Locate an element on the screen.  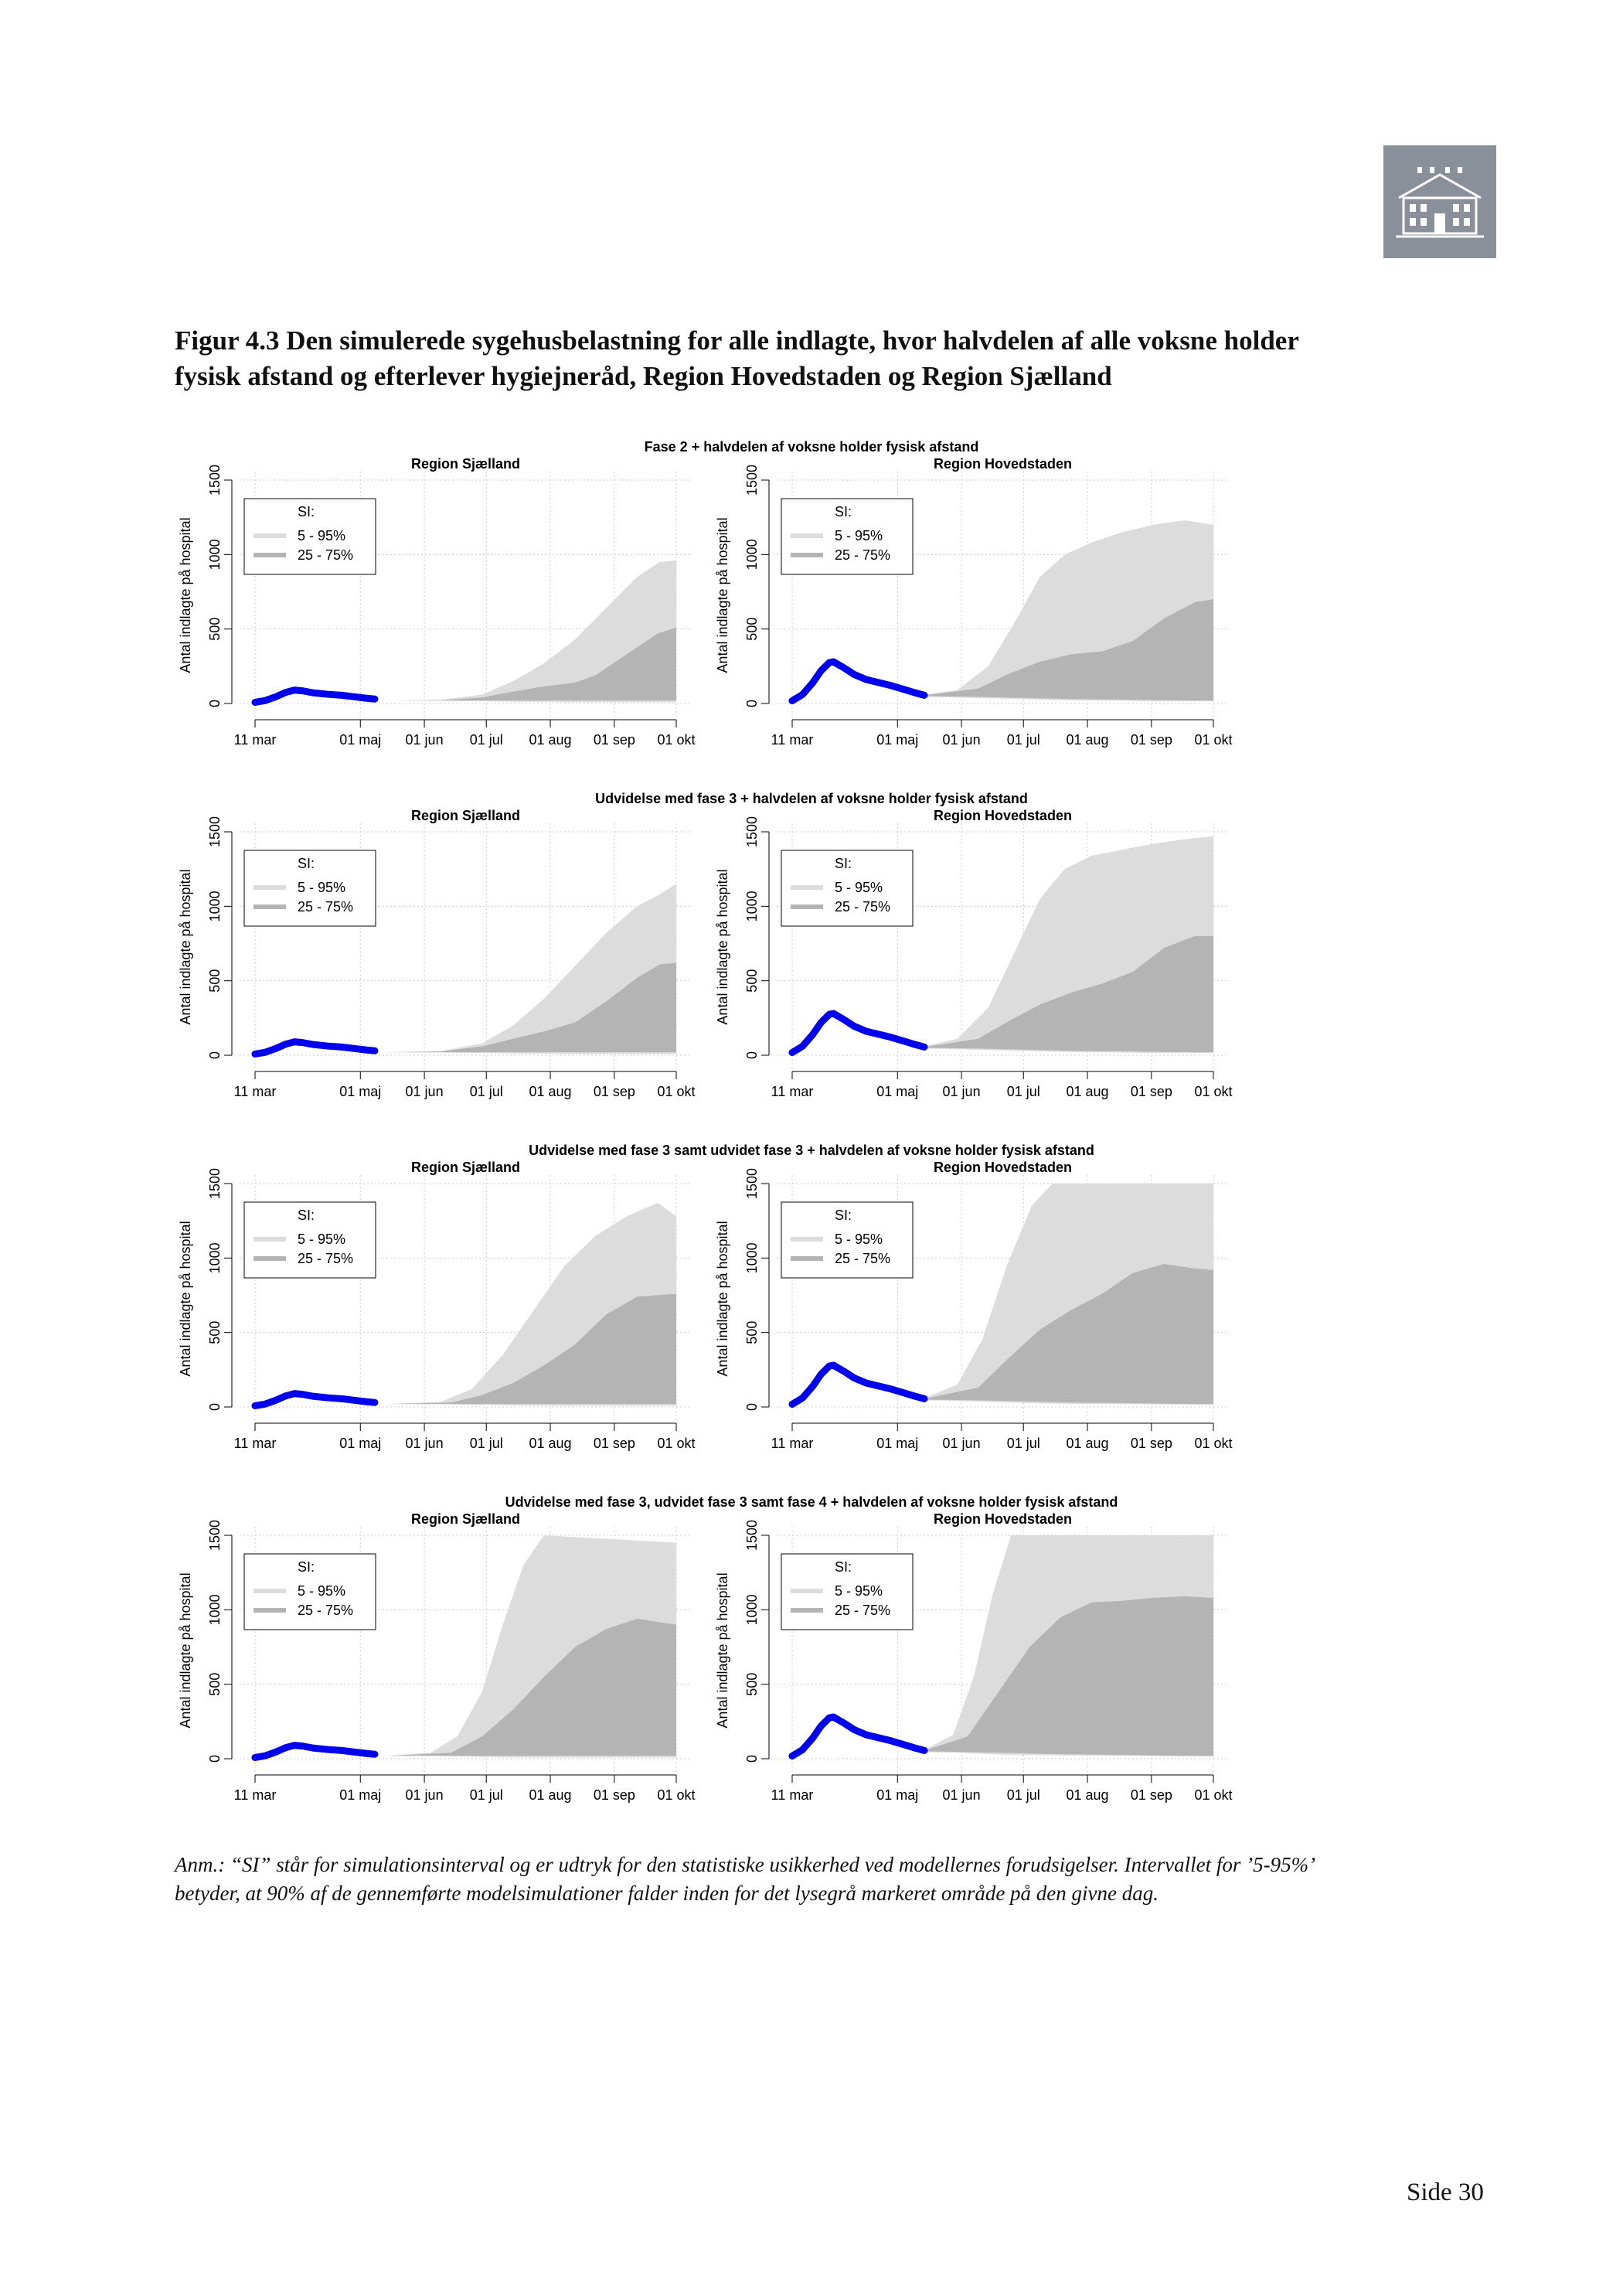
page-number: Side 30 is located at coordinates (1445, 2192).